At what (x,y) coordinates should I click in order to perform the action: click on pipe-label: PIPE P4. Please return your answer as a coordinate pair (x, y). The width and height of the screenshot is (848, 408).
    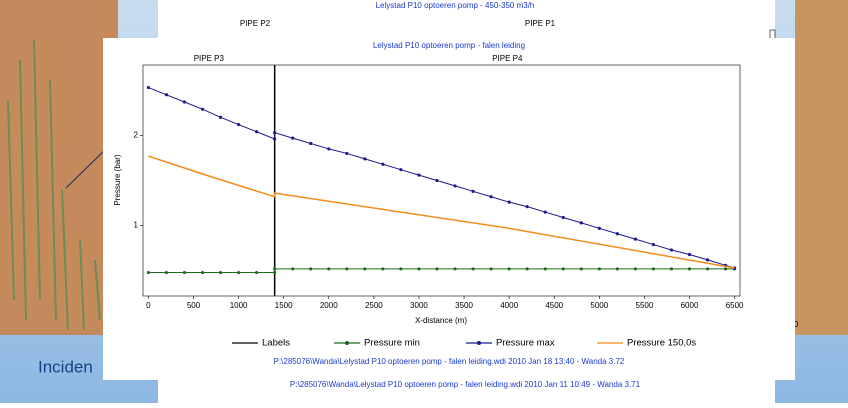
    Looking at the image, I should click on (507, 58).